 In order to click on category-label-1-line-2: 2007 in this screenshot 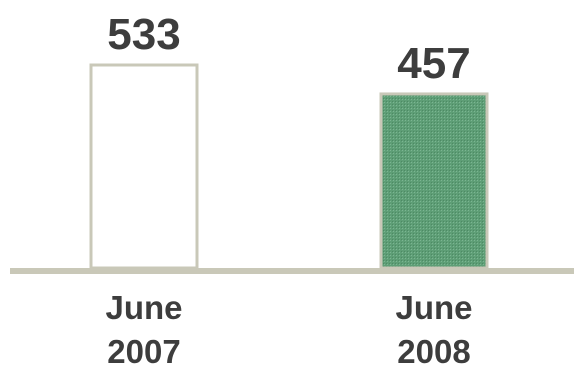, I will do `click(143, 351)`.